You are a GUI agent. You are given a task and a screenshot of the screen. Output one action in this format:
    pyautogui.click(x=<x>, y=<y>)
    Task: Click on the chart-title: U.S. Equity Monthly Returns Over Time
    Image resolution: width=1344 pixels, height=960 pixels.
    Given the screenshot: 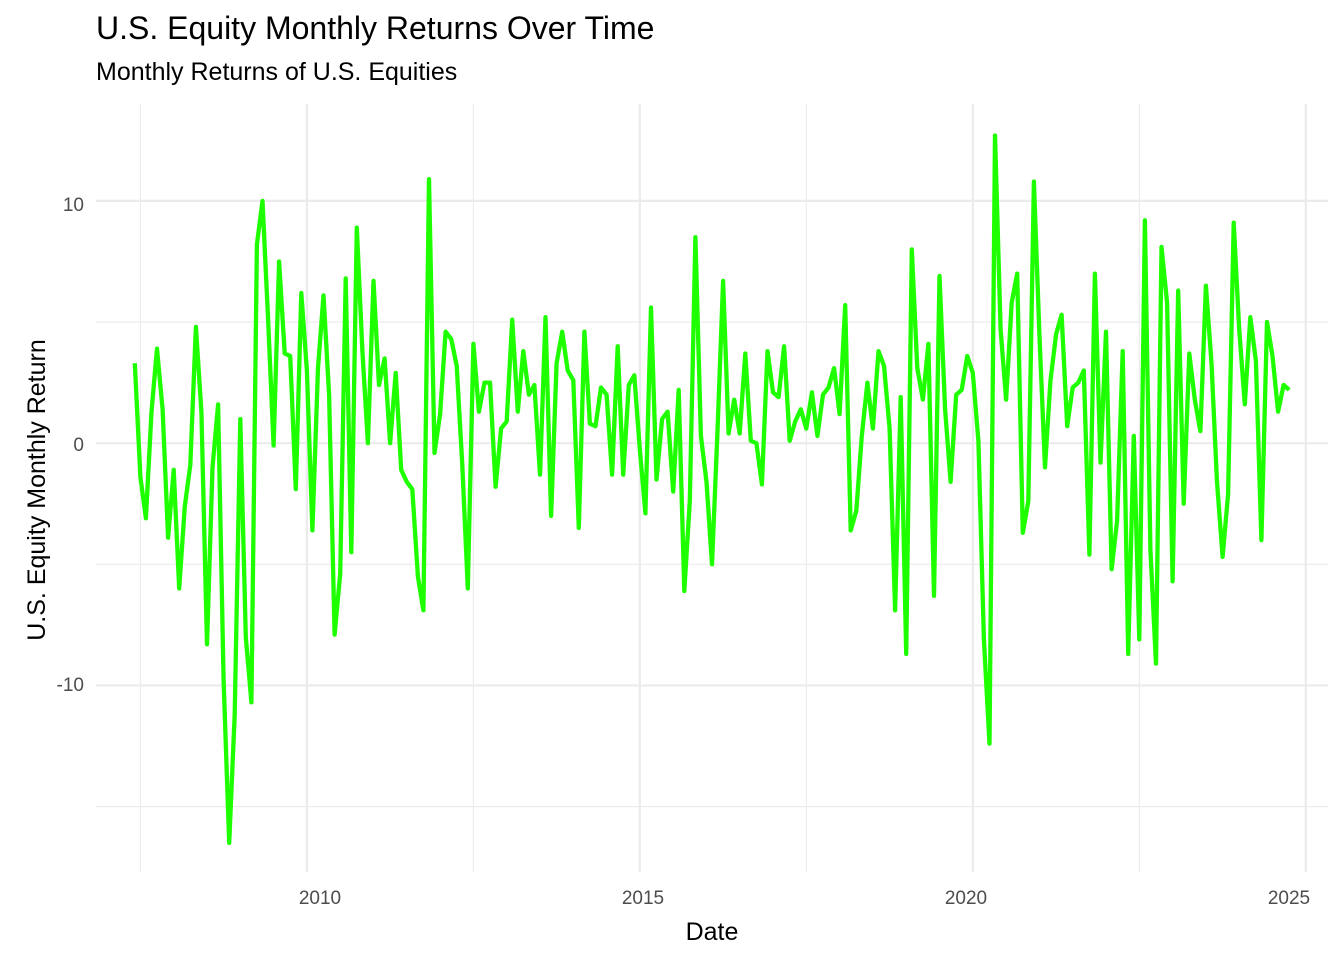 What is the action you would take?
    pyautogui.click(x=375, y=28)
    